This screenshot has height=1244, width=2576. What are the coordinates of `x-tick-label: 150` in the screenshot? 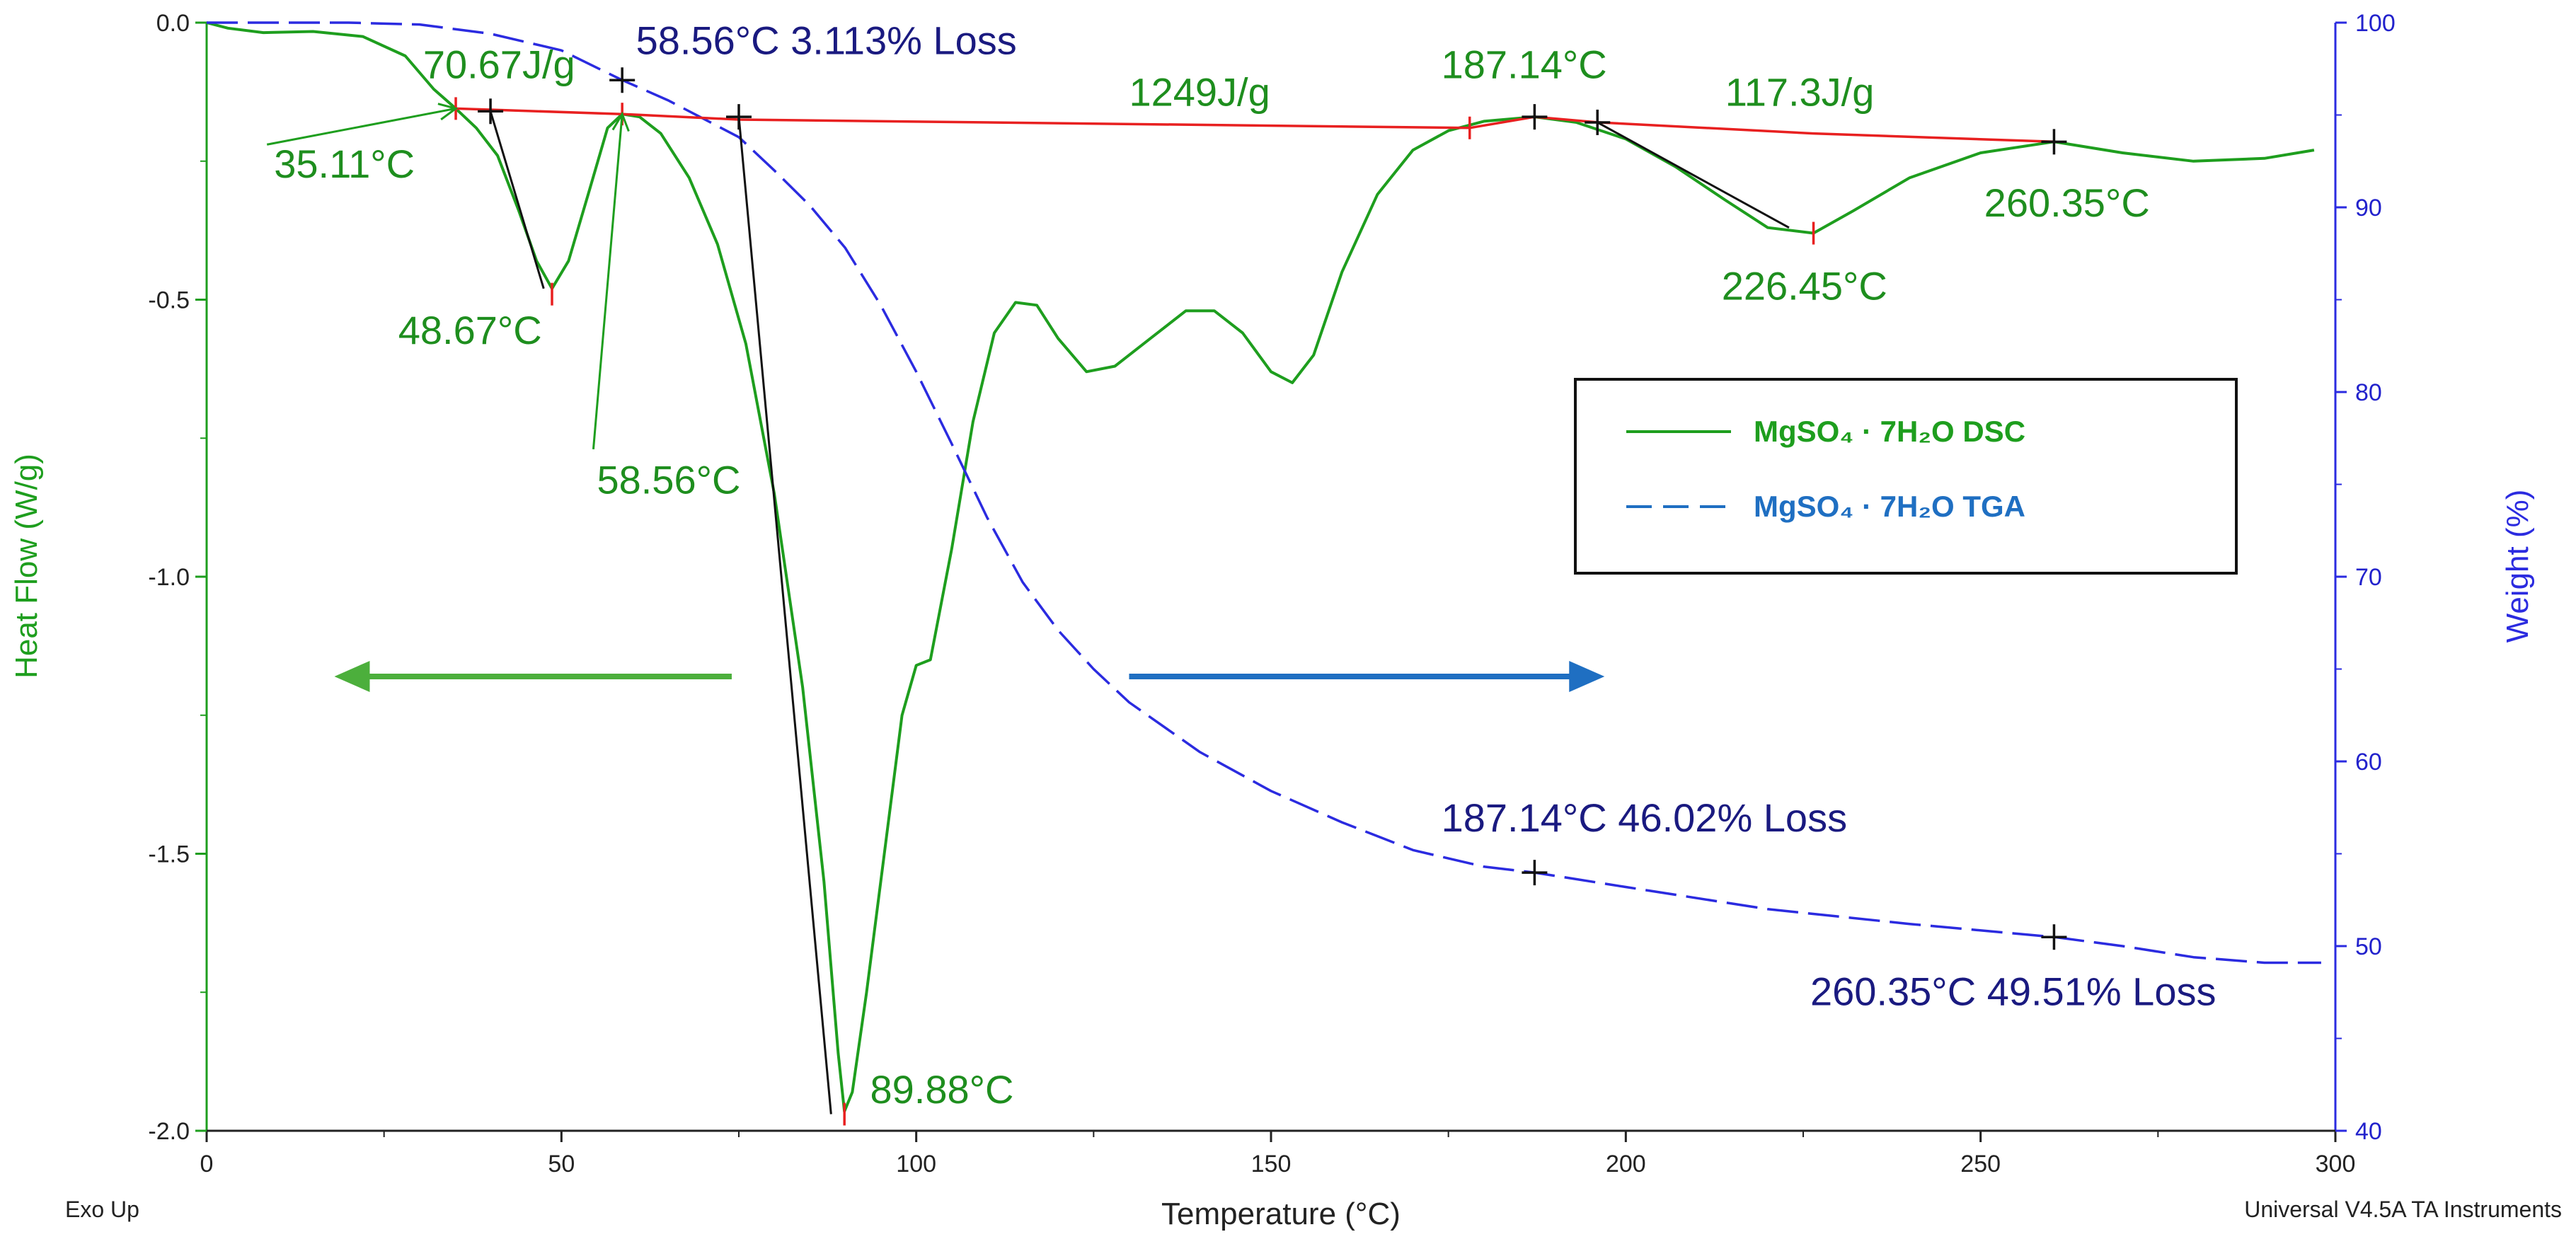 It's located at (1272, 1164).